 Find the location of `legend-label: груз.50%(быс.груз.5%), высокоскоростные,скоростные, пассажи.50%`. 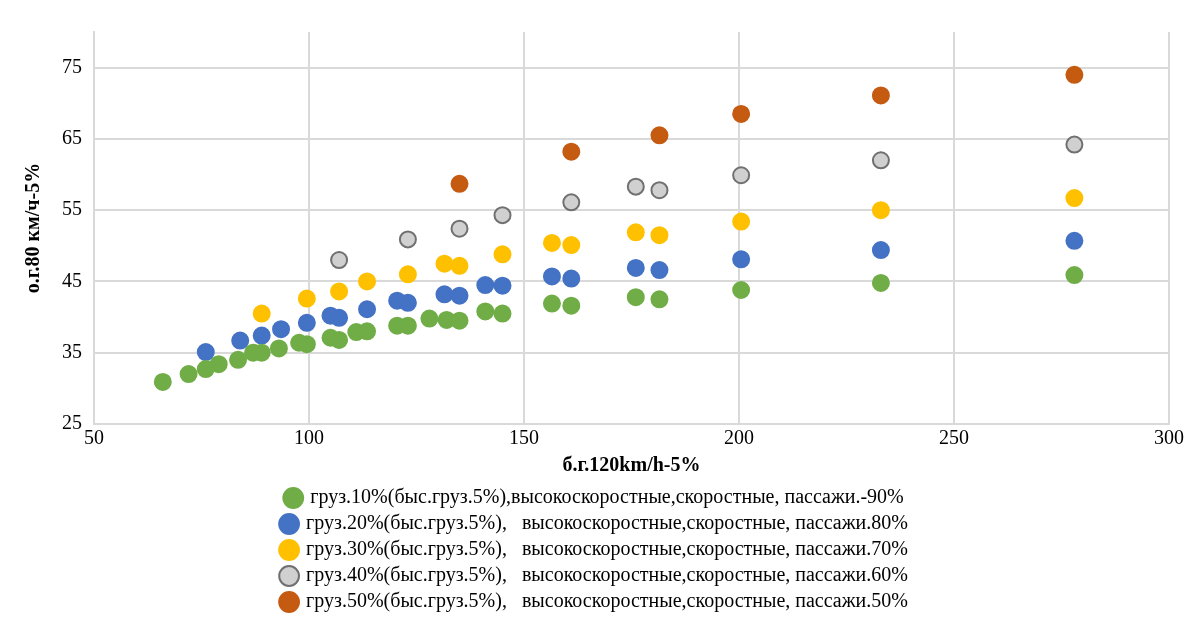

legend-label: груз.50%(быс.груз.5%), высокоскоростные,скоростные, пассажи.50% is located at coordinates (607, 601).